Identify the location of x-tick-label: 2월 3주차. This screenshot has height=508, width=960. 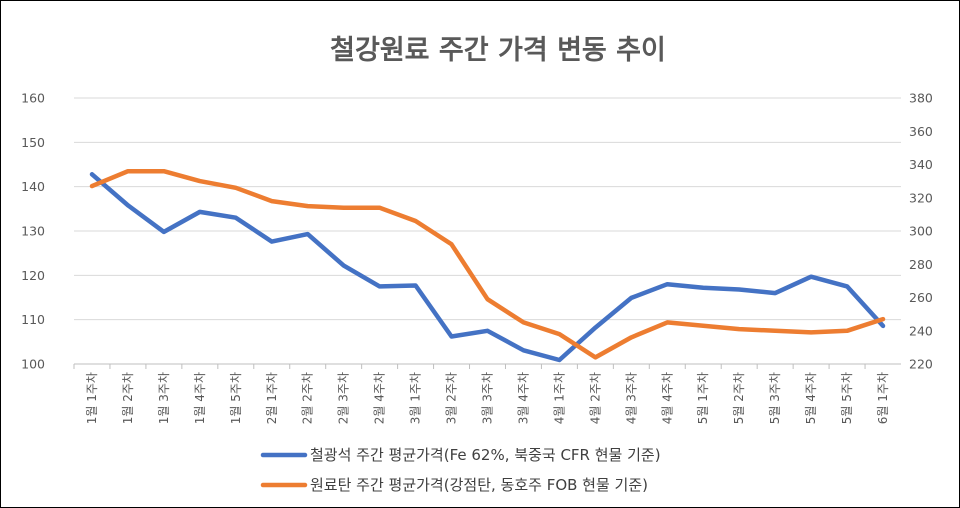
(344, 398).